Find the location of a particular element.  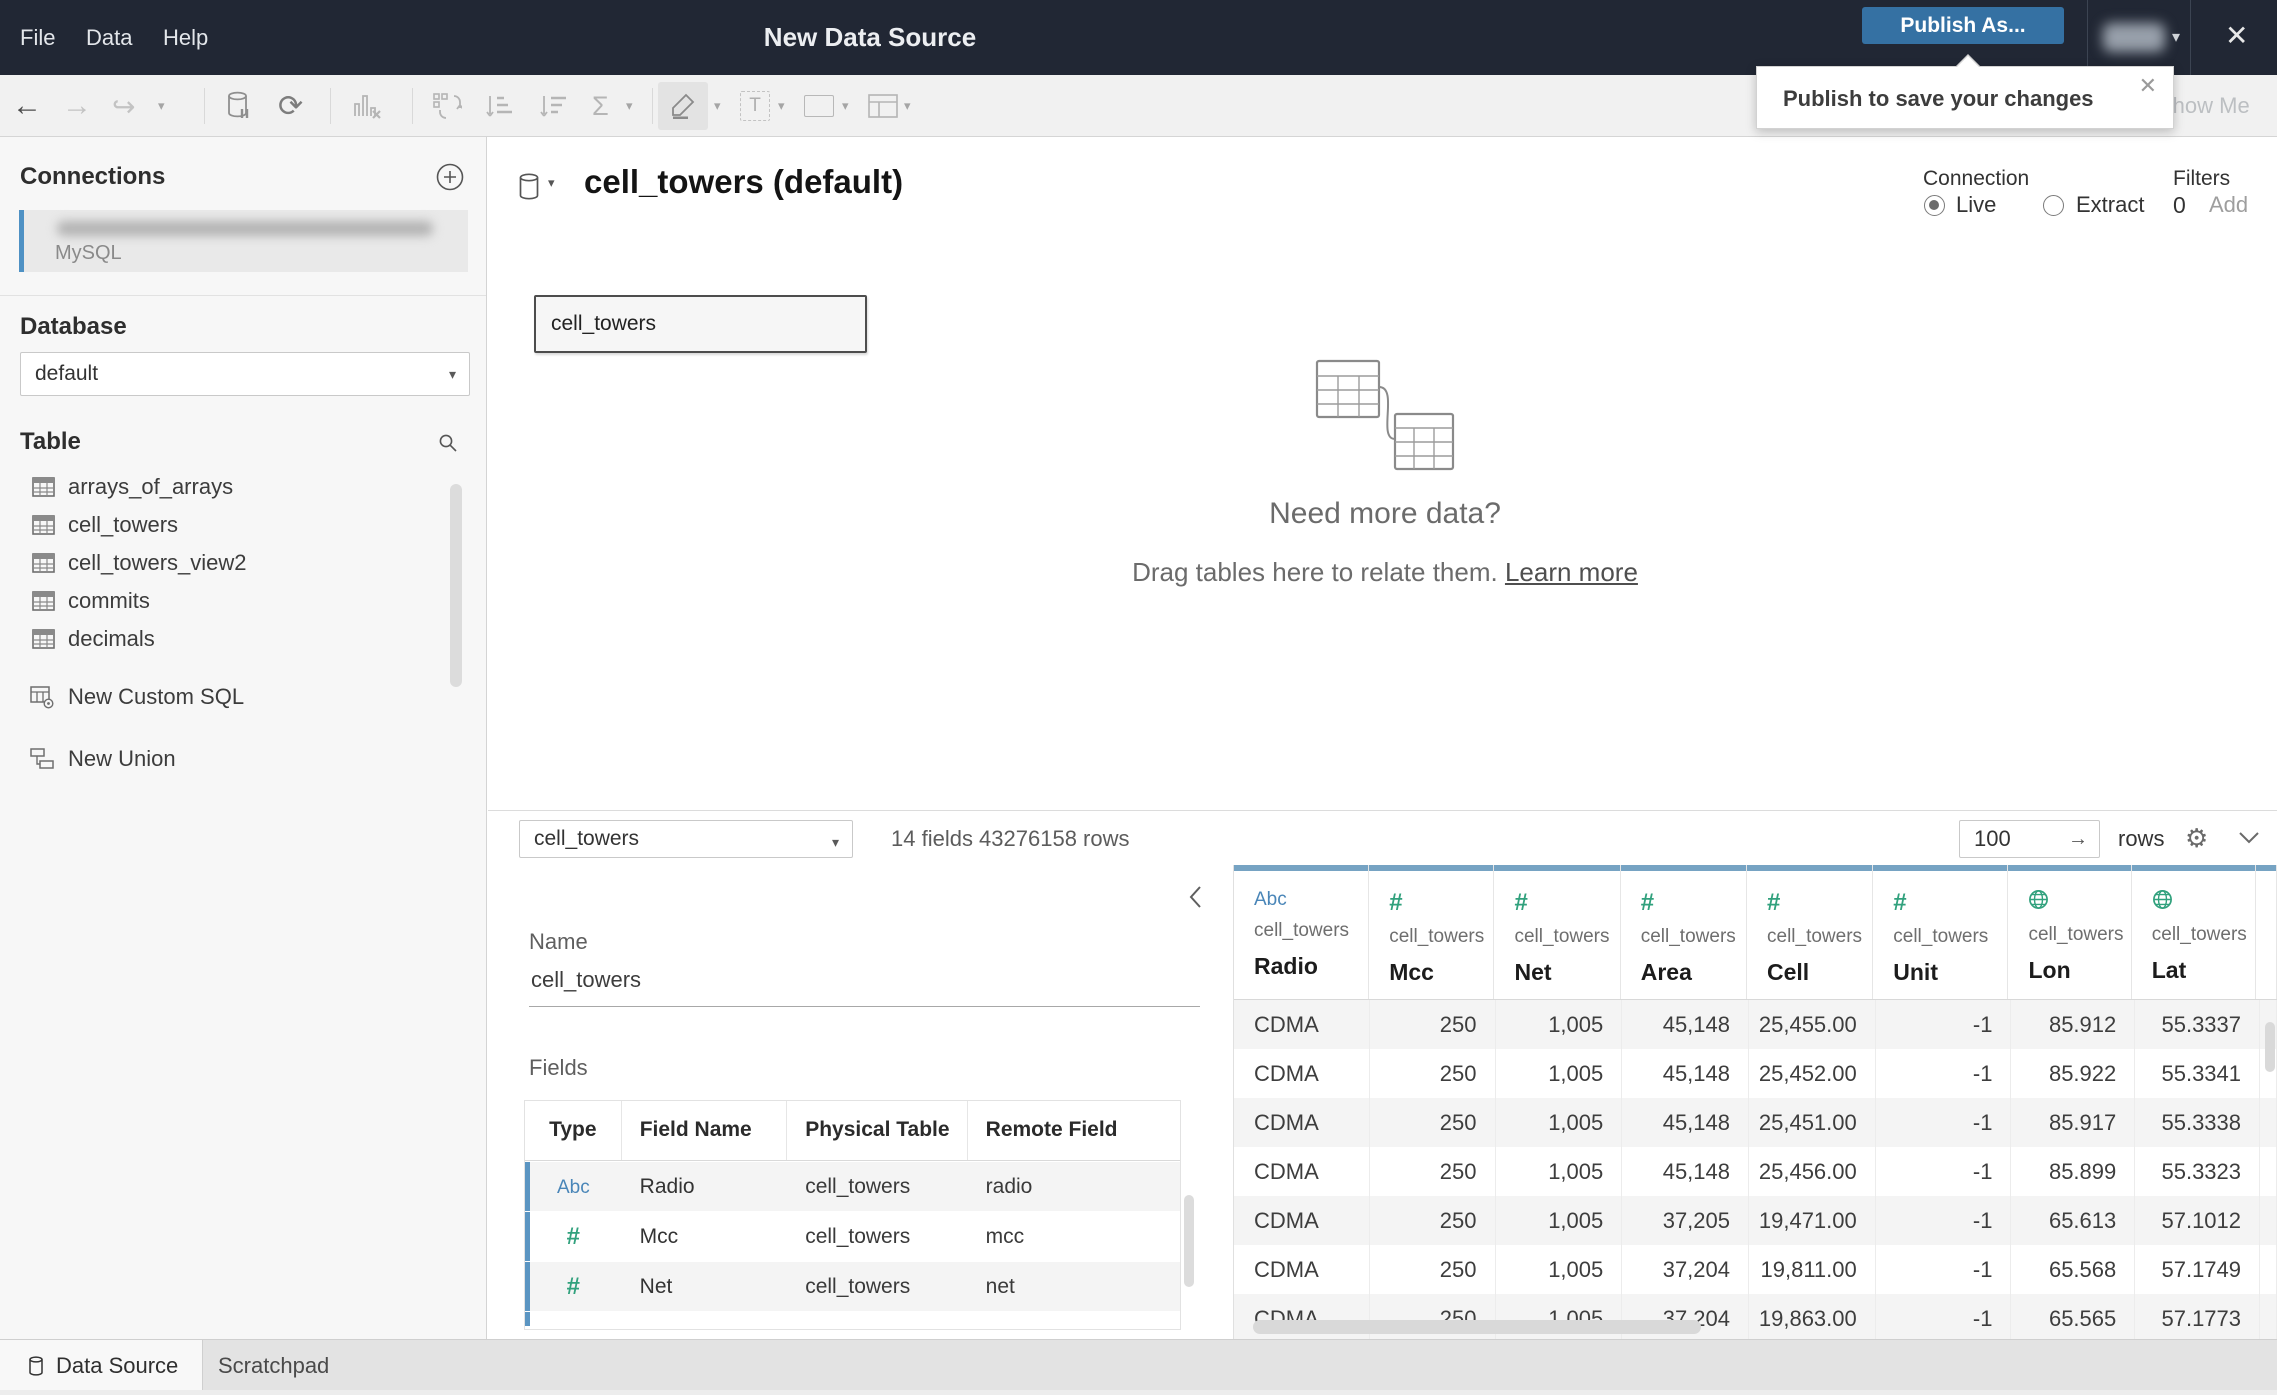

grid-column-header: Abc cell_towers Radio is located at coordinates (1302, 932).